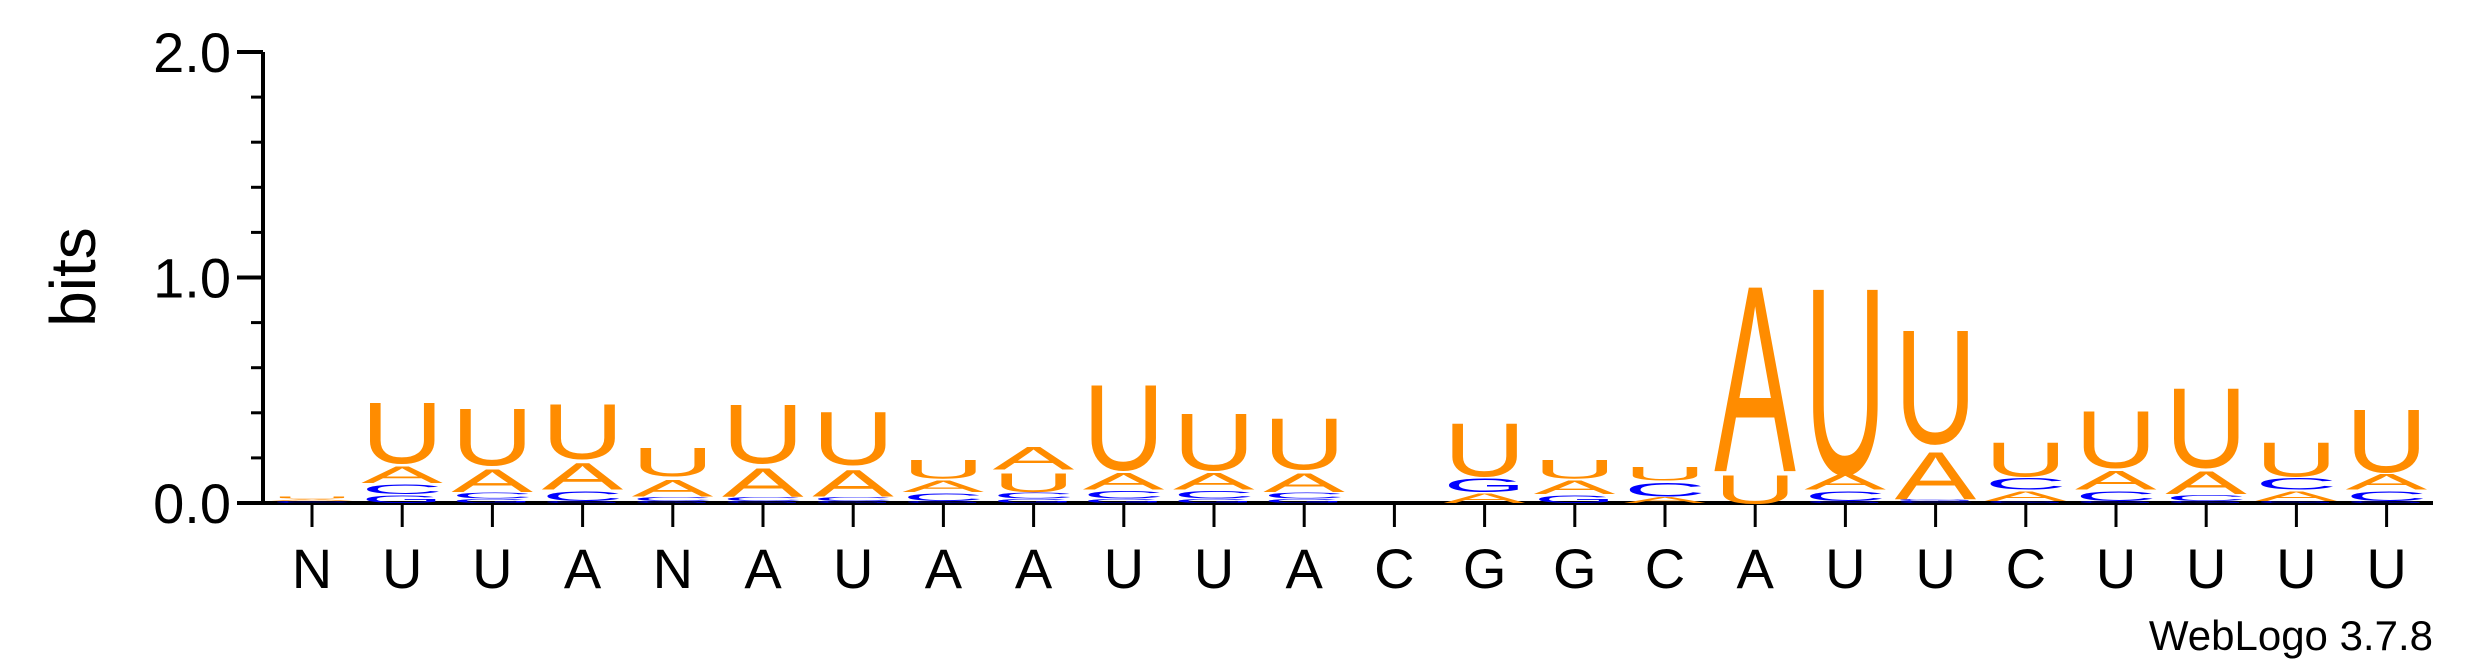  Describe the element at coordinates (192, 503) in the screenshot. I see `y-tick-label: 0.0` at that location.